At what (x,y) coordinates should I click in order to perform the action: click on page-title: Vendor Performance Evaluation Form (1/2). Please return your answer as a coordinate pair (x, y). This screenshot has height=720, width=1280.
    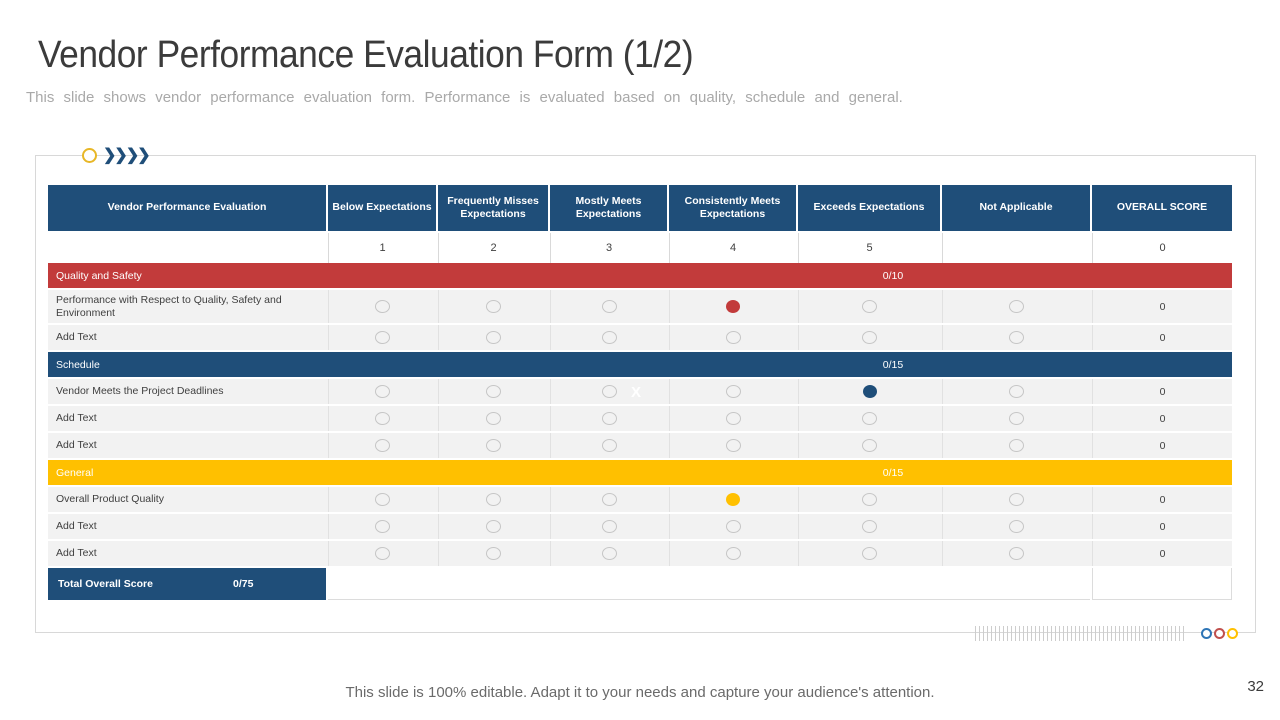
    Looking at the image, I should click on (366, 55).